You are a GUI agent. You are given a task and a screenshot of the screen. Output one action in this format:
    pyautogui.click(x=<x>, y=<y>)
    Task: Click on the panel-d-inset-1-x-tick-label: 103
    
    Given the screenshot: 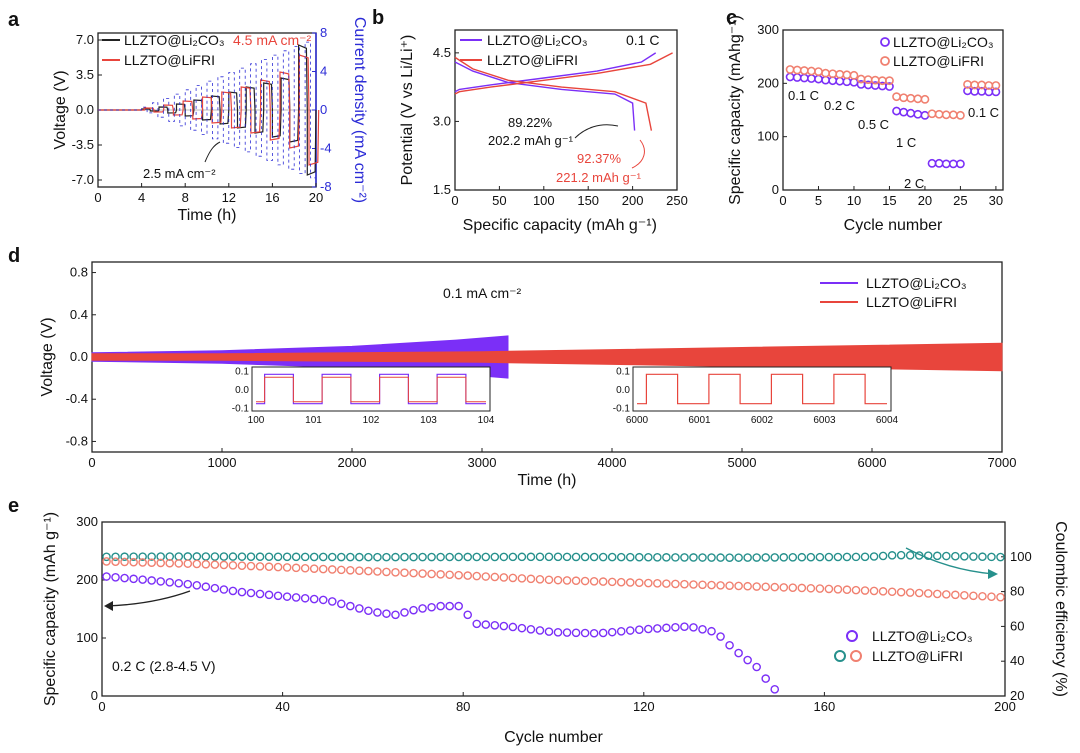 What is the action you would take?
    pyautogui.click(x=428, y=420)
    